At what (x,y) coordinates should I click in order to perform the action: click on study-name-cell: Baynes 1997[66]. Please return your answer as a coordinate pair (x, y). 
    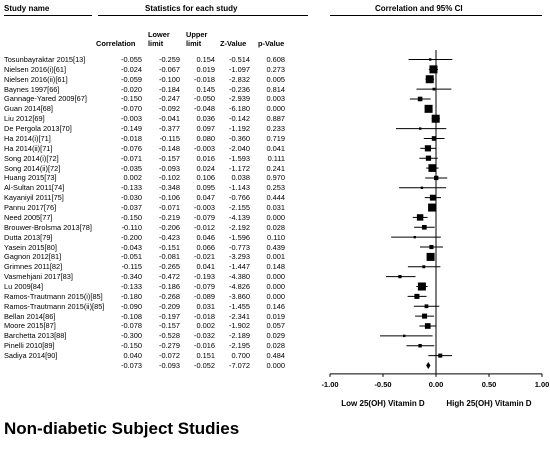
    Looking at the image, I should click on (32, 89).